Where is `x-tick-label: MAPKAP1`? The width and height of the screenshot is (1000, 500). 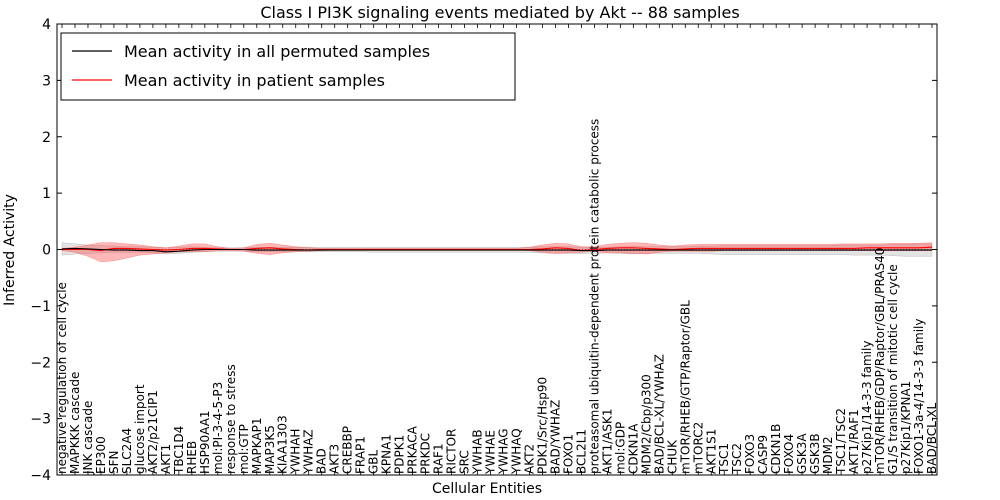 x-tick-label: MAPKAP1 is located at coordinates (257, 445).